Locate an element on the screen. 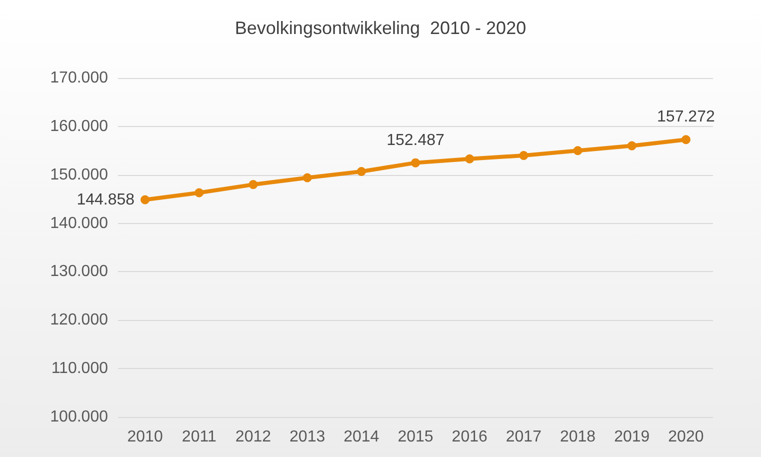  x-tick-label: 2012 is located at coordinates (253, 437).